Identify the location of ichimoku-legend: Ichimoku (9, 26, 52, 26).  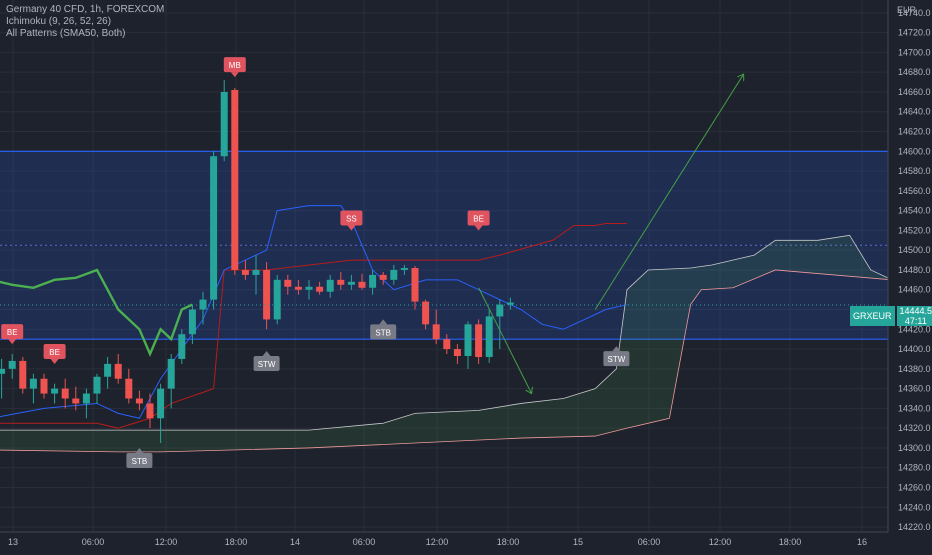
(59, 21).